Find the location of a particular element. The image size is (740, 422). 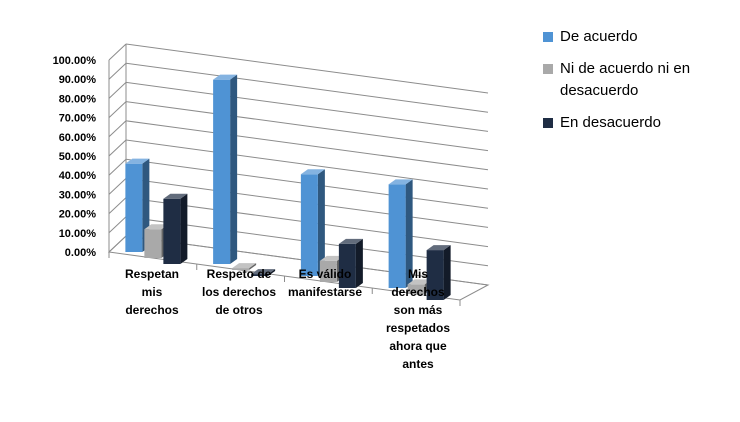

x-category-label-line: Es válido is located at coordinates (325, 274).